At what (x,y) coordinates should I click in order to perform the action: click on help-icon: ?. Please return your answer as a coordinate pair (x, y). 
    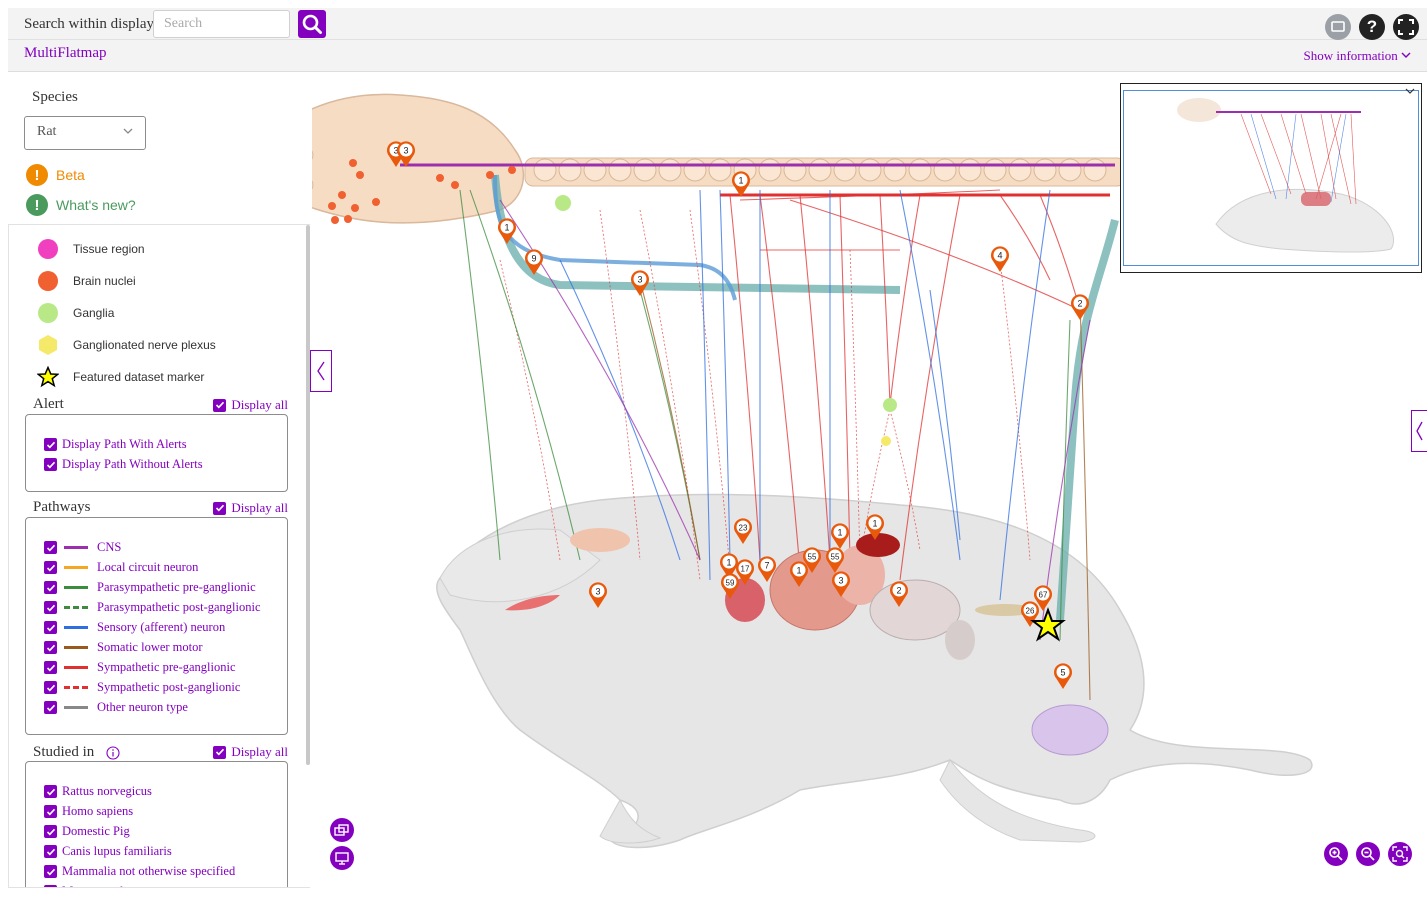
    Looking at the image, I should click on (1372, 27).